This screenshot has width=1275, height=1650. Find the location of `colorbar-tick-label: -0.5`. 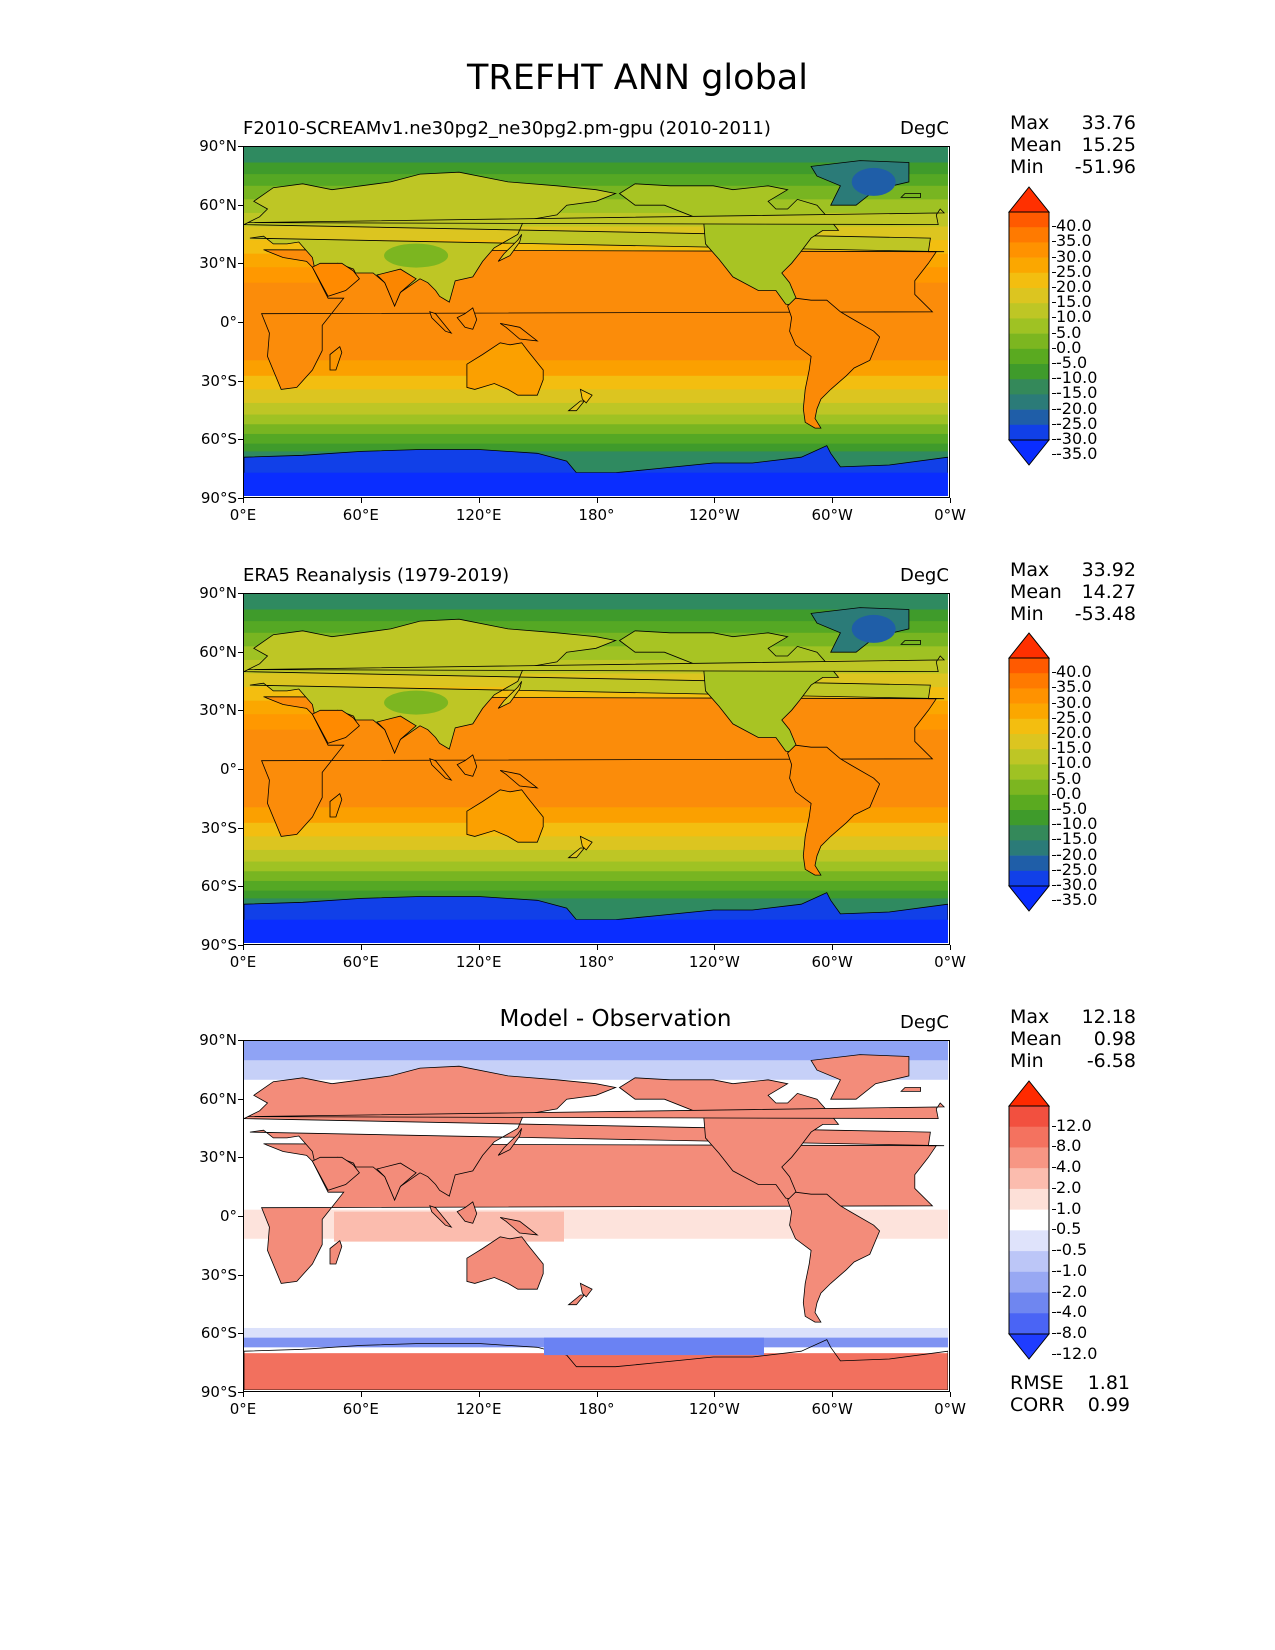

colorbar-tick-label: -0.5 is located at coordinates (1072, 1250).